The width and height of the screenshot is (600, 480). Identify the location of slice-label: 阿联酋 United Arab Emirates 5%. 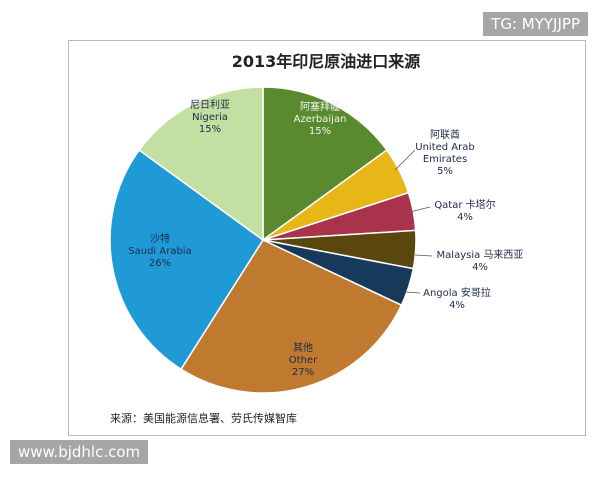
(445, 154).